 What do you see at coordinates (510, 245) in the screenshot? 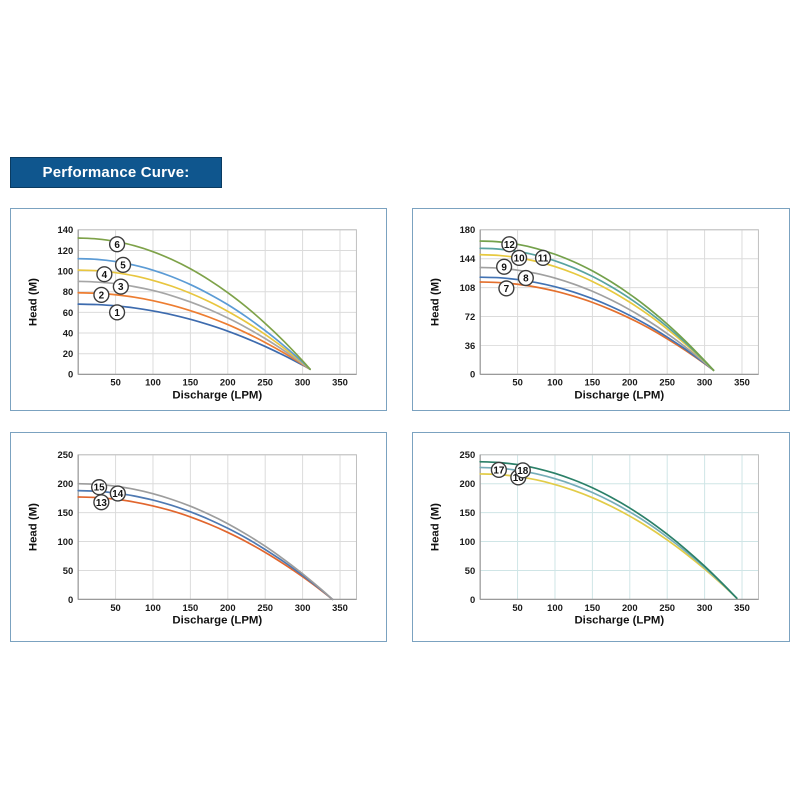
I see `svg-text: 12` at bounding box center [510, 245].